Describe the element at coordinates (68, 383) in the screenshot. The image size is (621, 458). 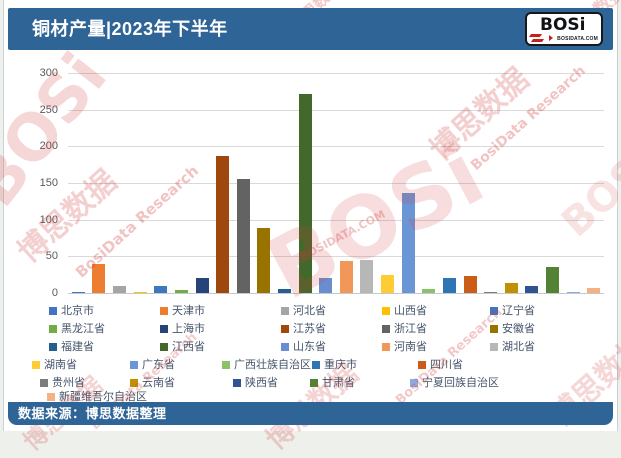
I see `legend-label: 贵州省` at that location.